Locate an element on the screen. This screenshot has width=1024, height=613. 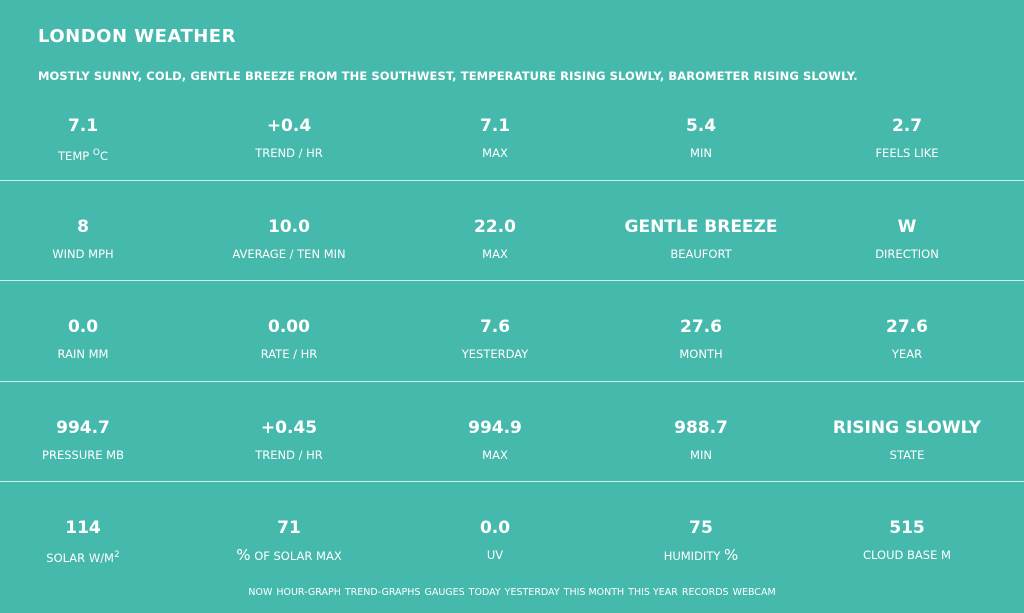
reading-value: 22.0 is located at coordinates (495, 226).